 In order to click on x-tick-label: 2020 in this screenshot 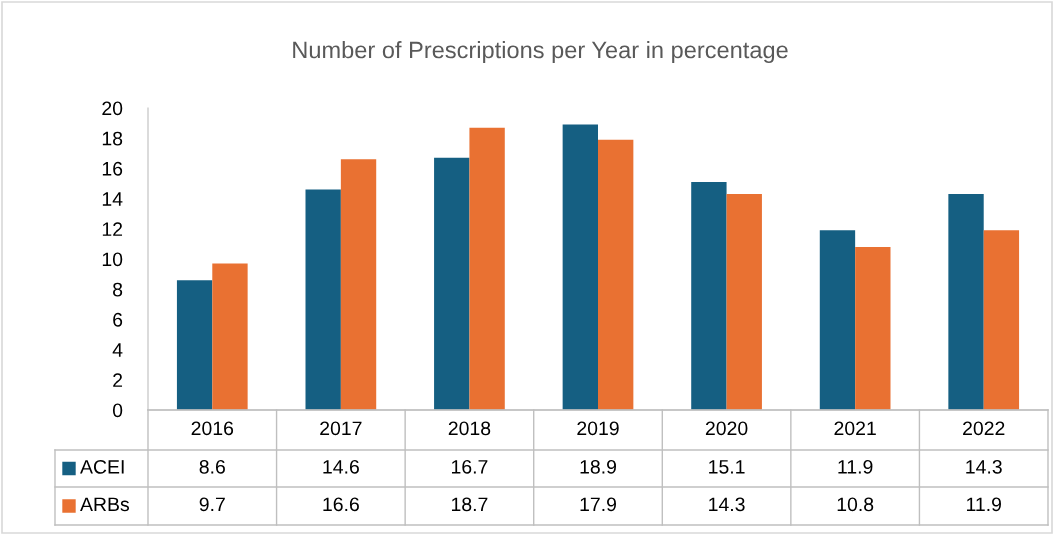, I will do `click(726, 428)`.